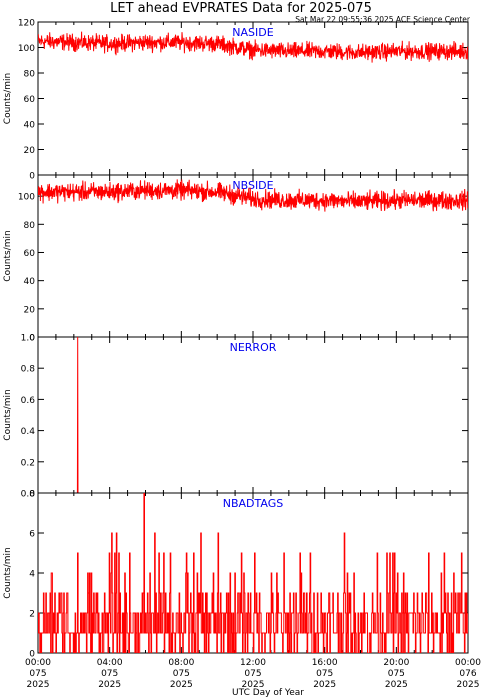 The width and height of the screenshot is (482, 700). What do you see at coordinates (26, 24) in the screenshot?
I see `y-tick-label: 120` at bounding box center [26, 24].